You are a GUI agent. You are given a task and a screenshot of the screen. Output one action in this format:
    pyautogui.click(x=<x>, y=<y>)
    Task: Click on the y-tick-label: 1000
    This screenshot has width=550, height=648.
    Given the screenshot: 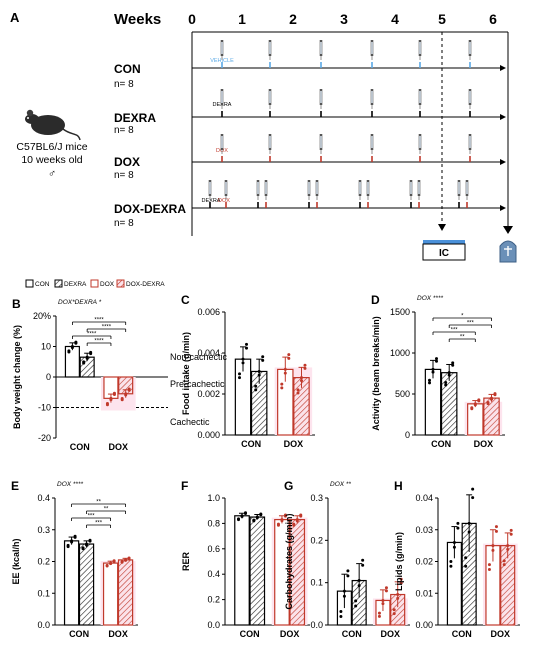 What is the action you would take?
    pyautogui.click(x=400, y=353)
    